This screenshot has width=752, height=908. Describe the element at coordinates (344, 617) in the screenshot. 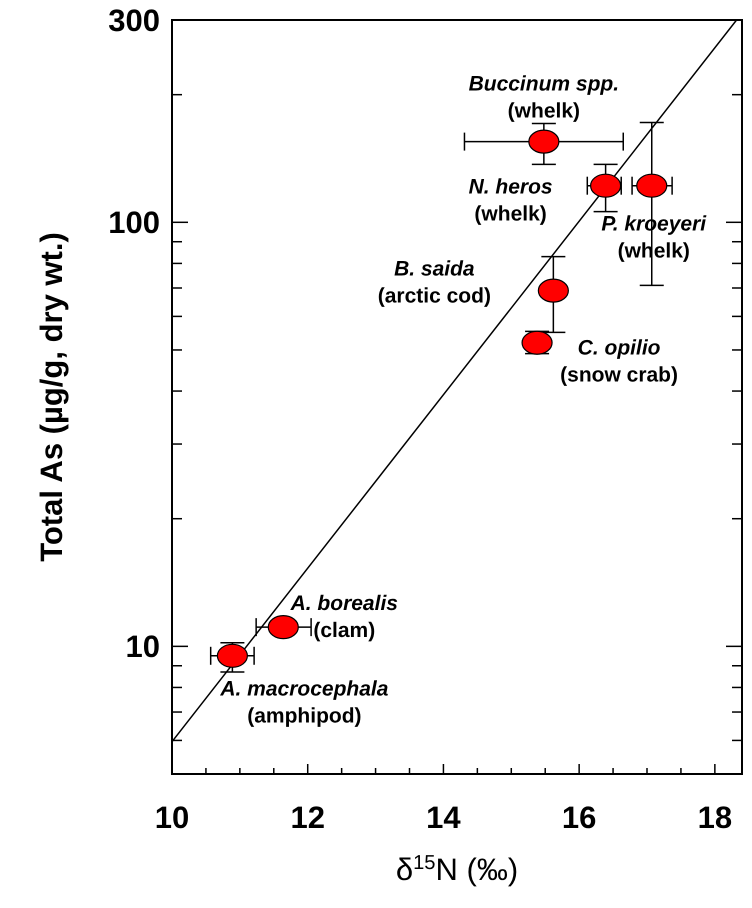

I see `annotation: A. borealis (clam)` at that location.